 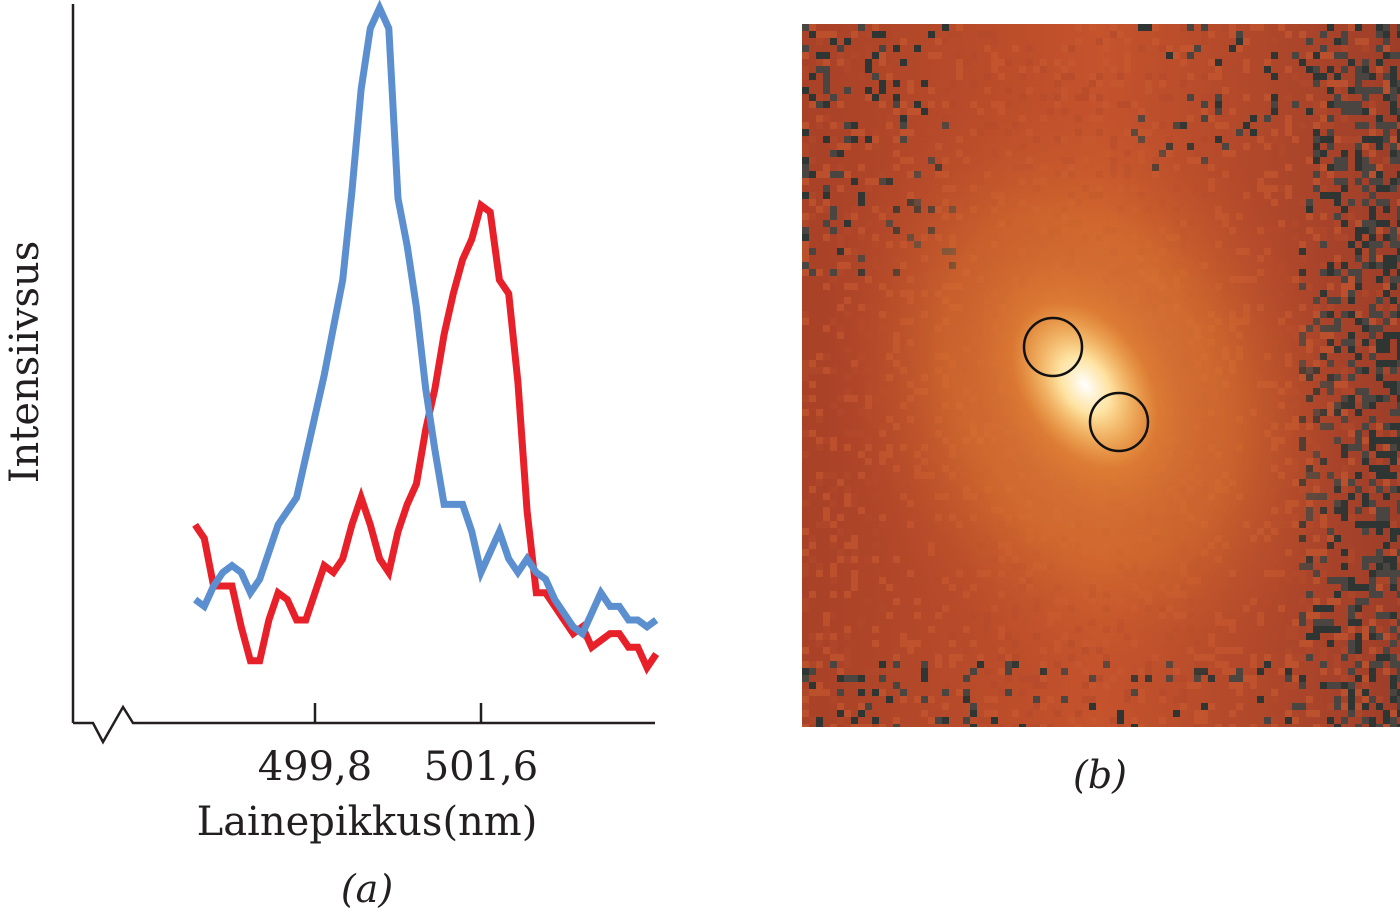 What do you see at coordinates (364, 724) in the screenshot?
I see `x-axis-line-with-break` at bounding box center [364, 724].